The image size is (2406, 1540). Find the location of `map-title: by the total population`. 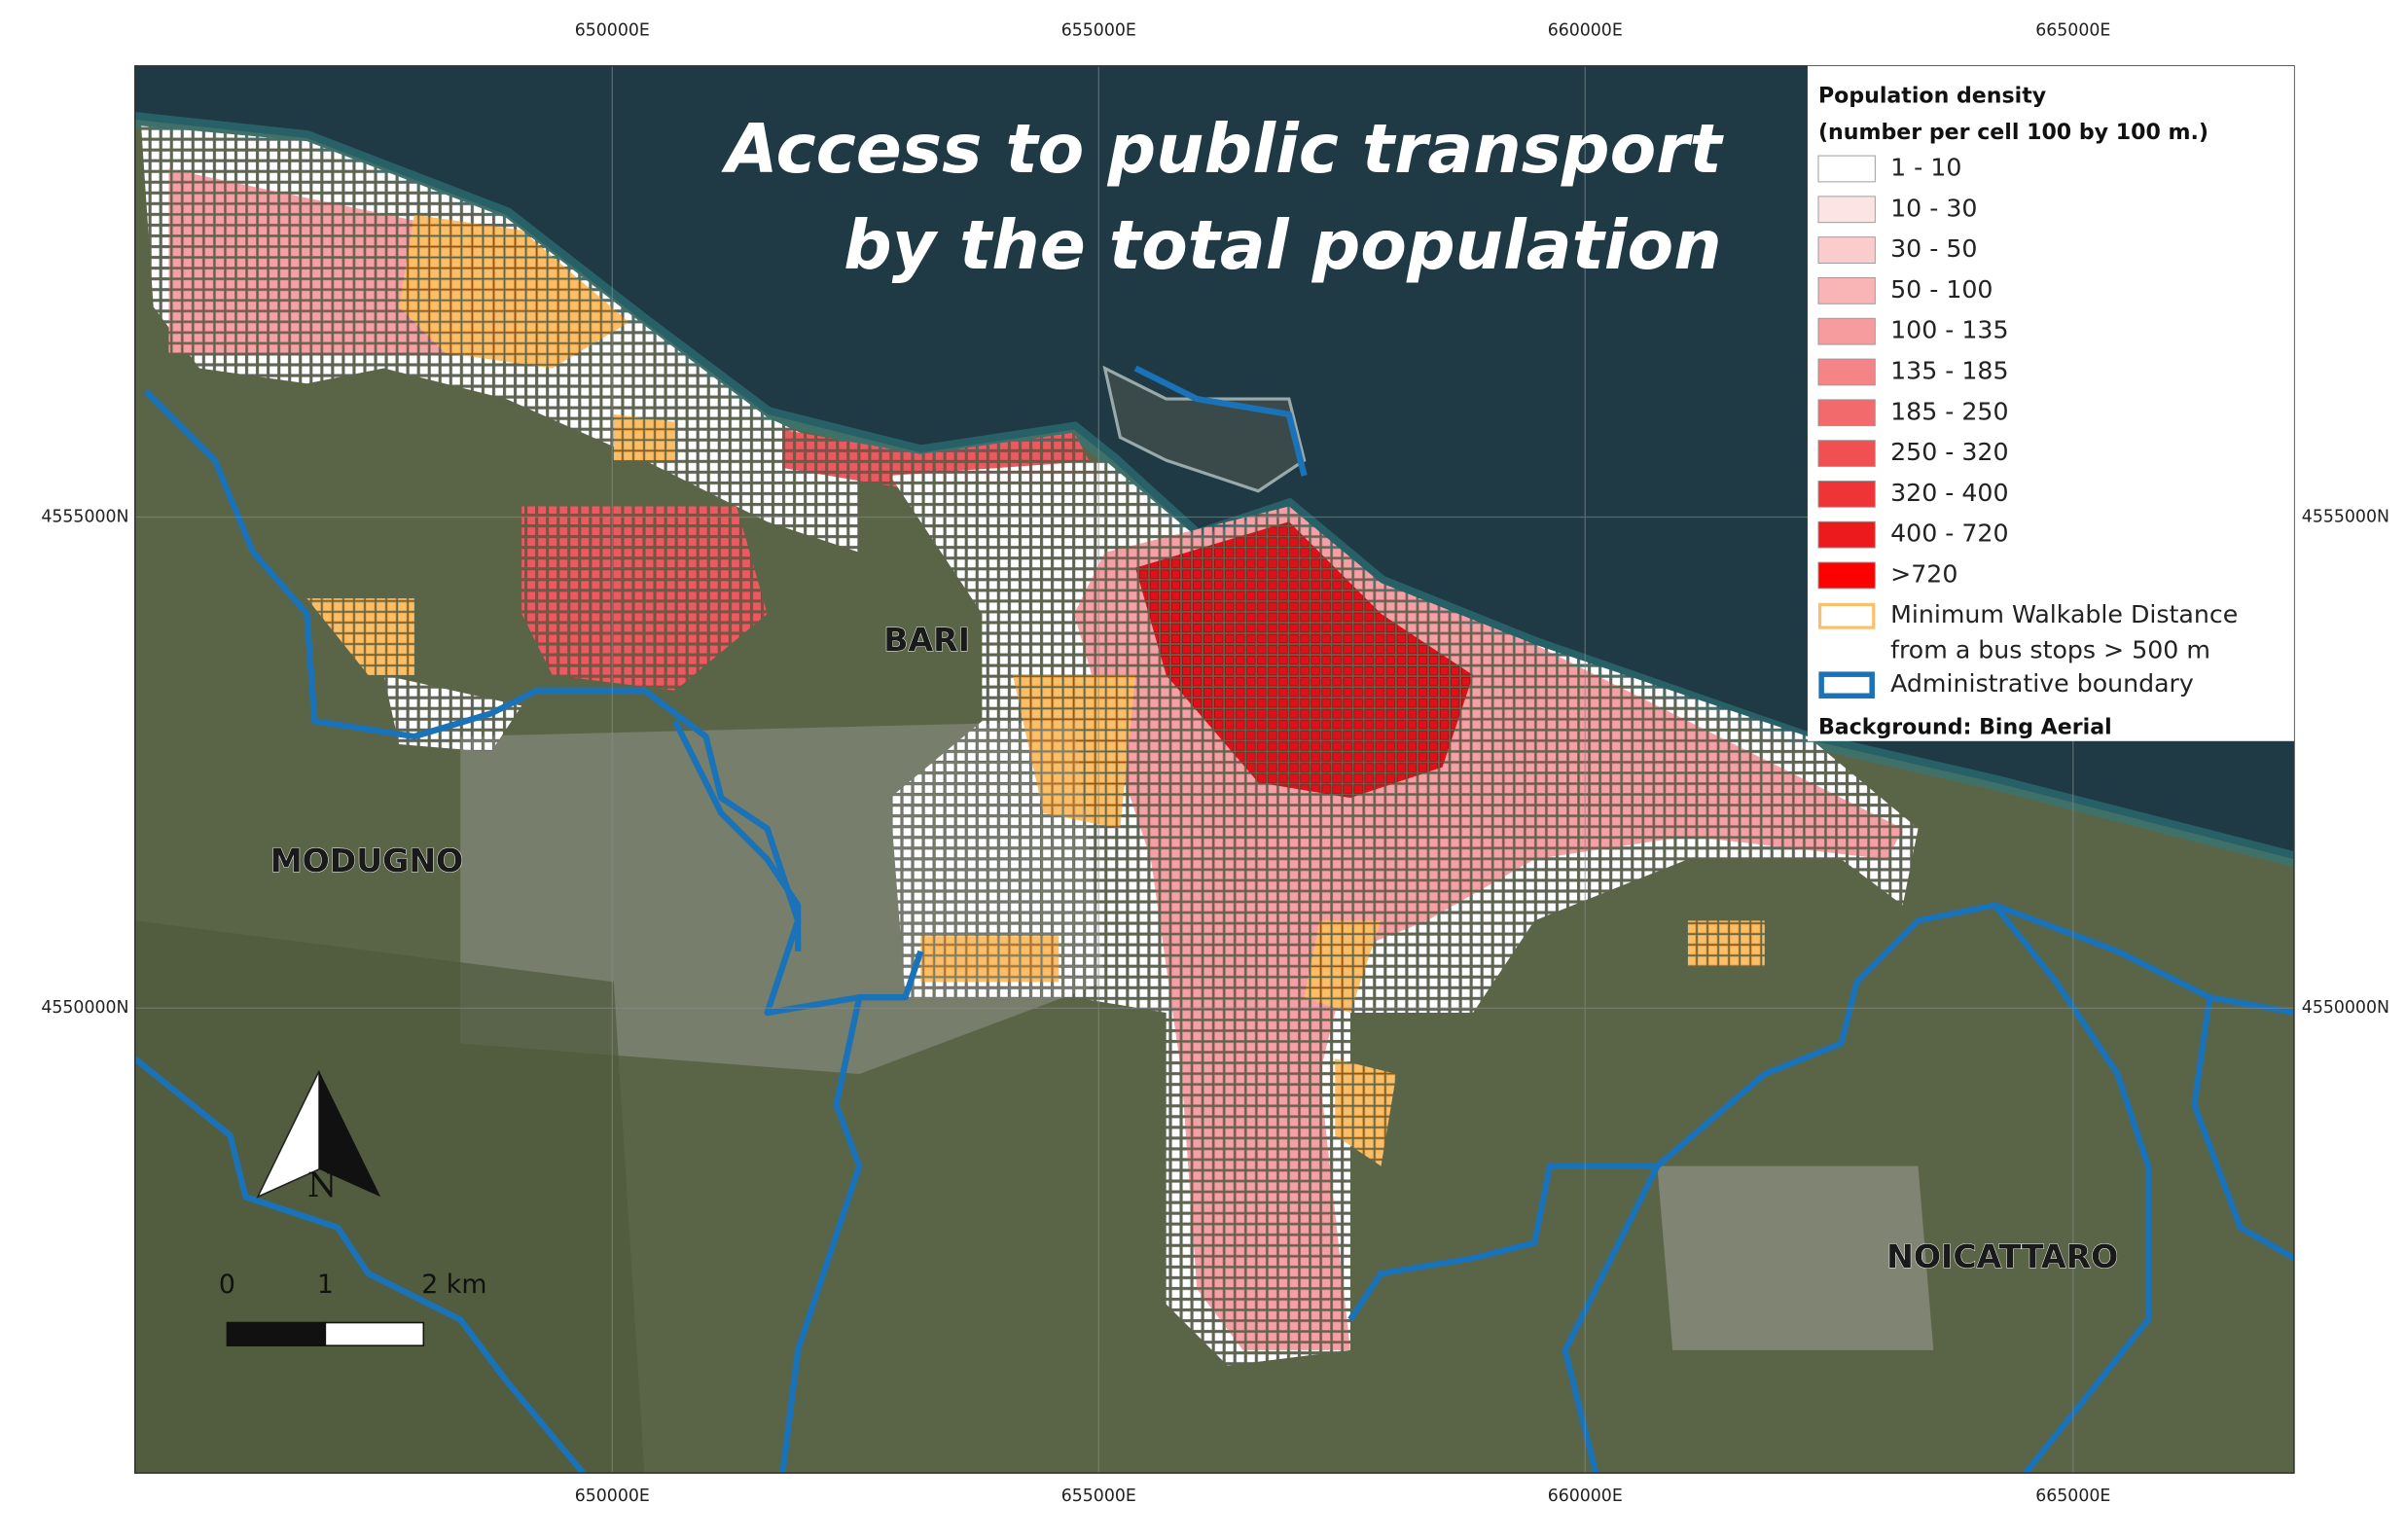

map-title: by the total population is located at coordinates (1282, 246).